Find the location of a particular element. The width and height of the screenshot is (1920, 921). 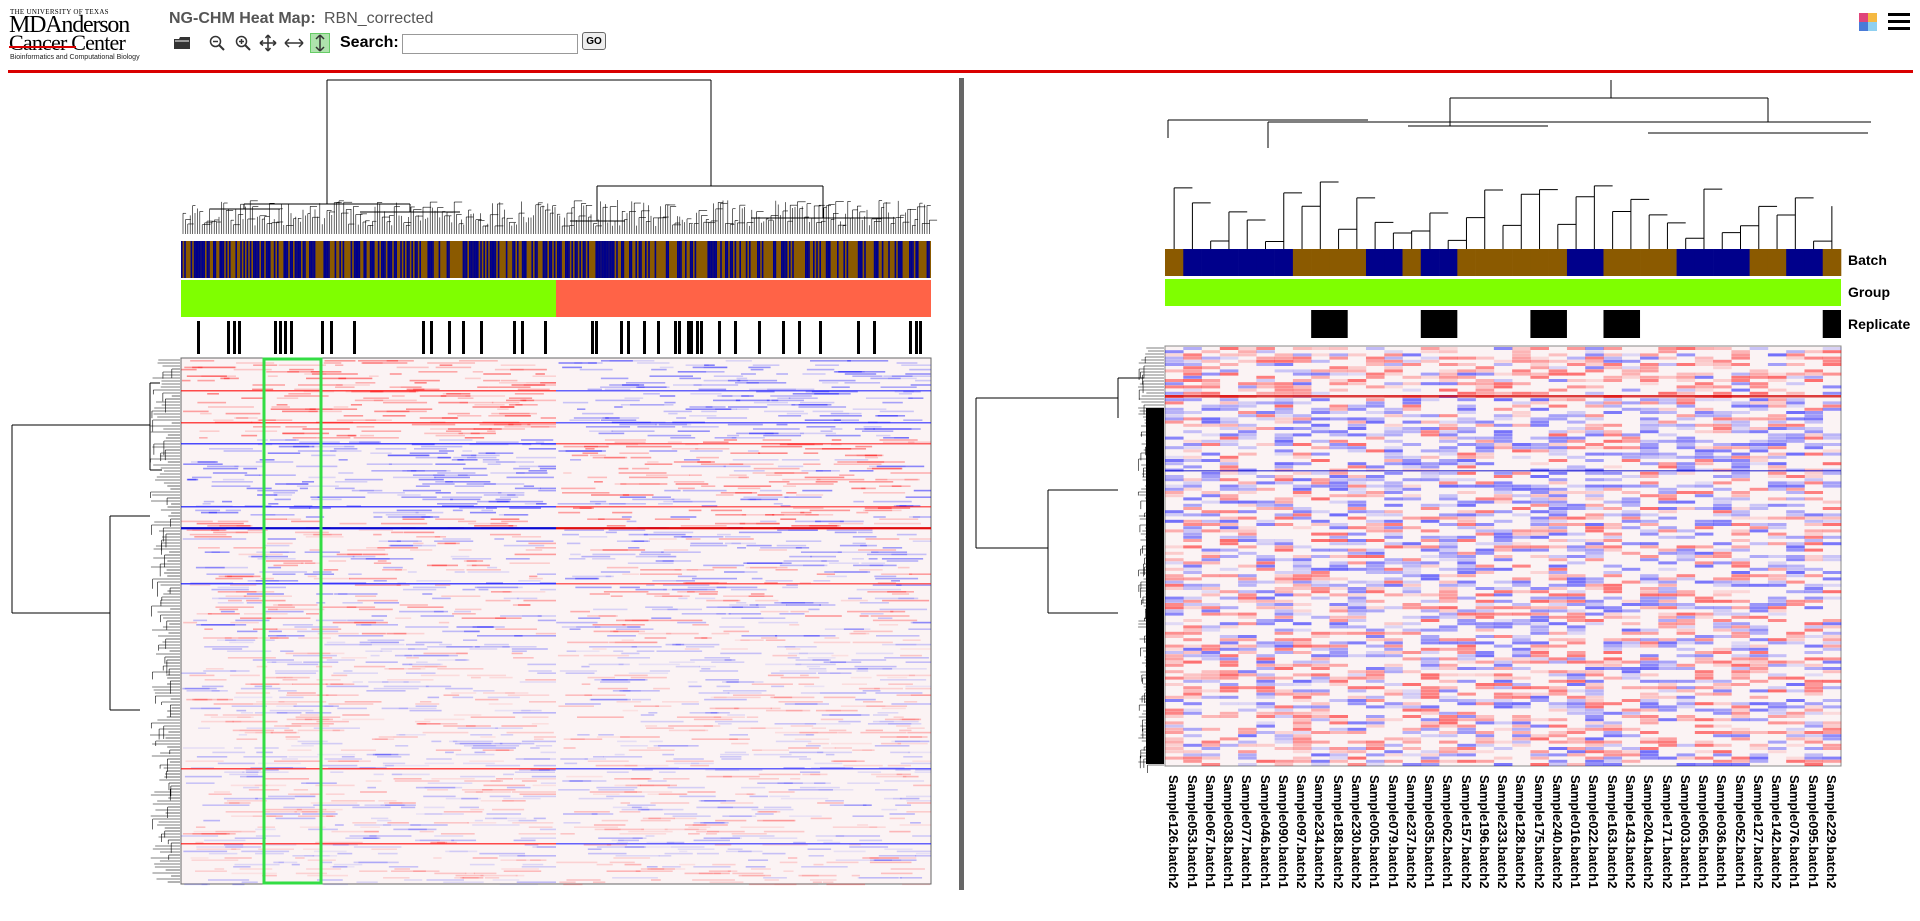

logo-line1: MDAnderson is located at coordinates (69, 25).